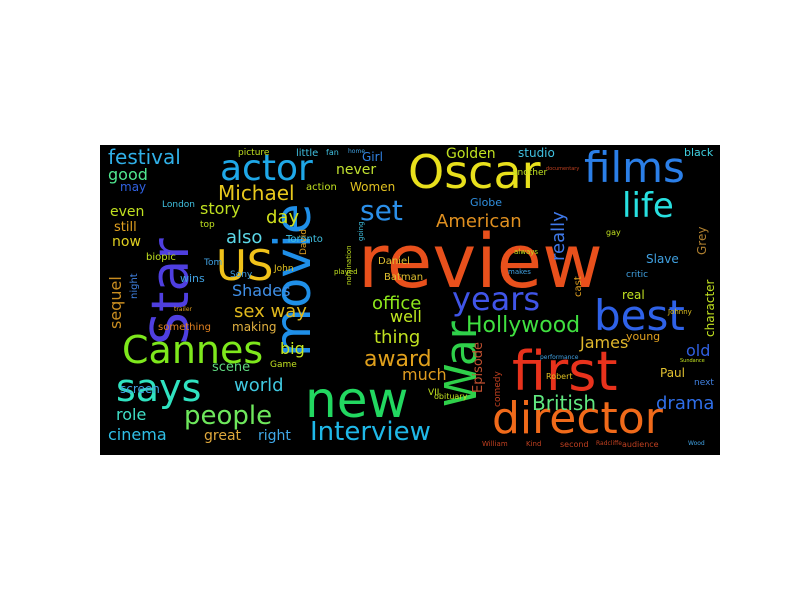  What do you see at coordinates (259, 385) in the screenshot?
I see `word-world: world` at bounding box center [259, 385].